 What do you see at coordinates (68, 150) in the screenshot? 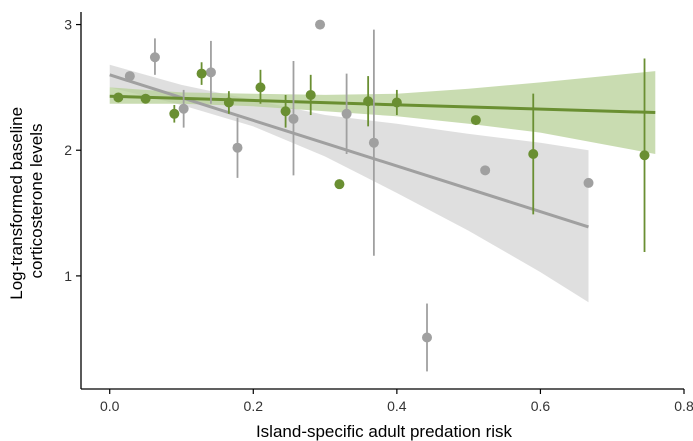
I see `y-tick-label: 2` at bounding box center [68, 150].